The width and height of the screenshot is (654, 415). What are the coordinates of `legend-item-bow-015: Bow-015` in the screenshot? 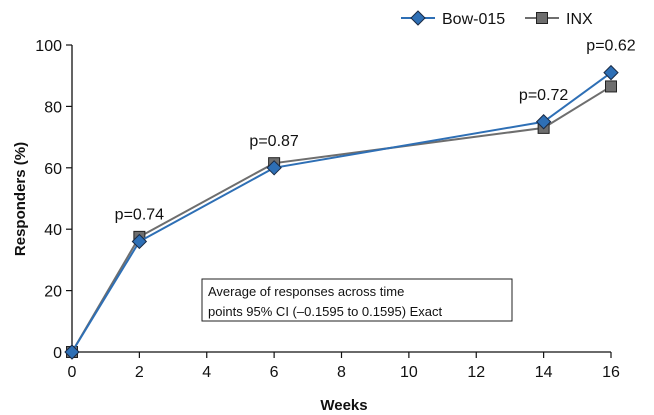 It's located at (453, 19).